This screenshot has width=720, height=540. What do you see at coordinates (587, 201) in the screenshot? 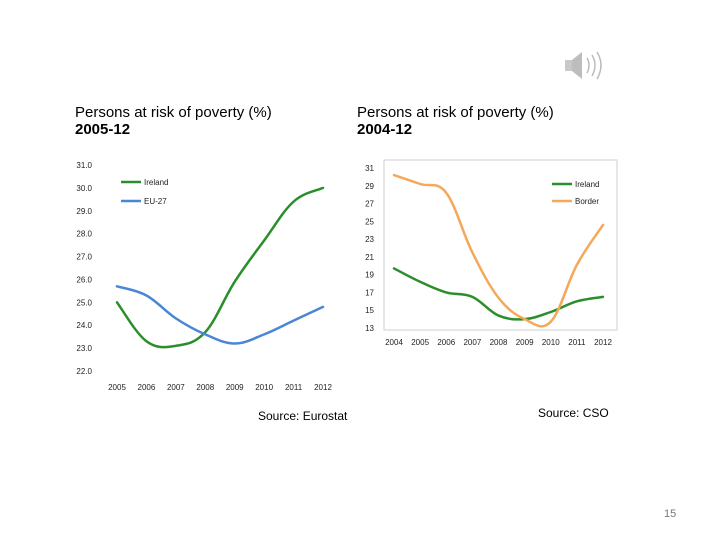
I see `right-chart-legend-label-border: Border` at bounding box center [587, 201].